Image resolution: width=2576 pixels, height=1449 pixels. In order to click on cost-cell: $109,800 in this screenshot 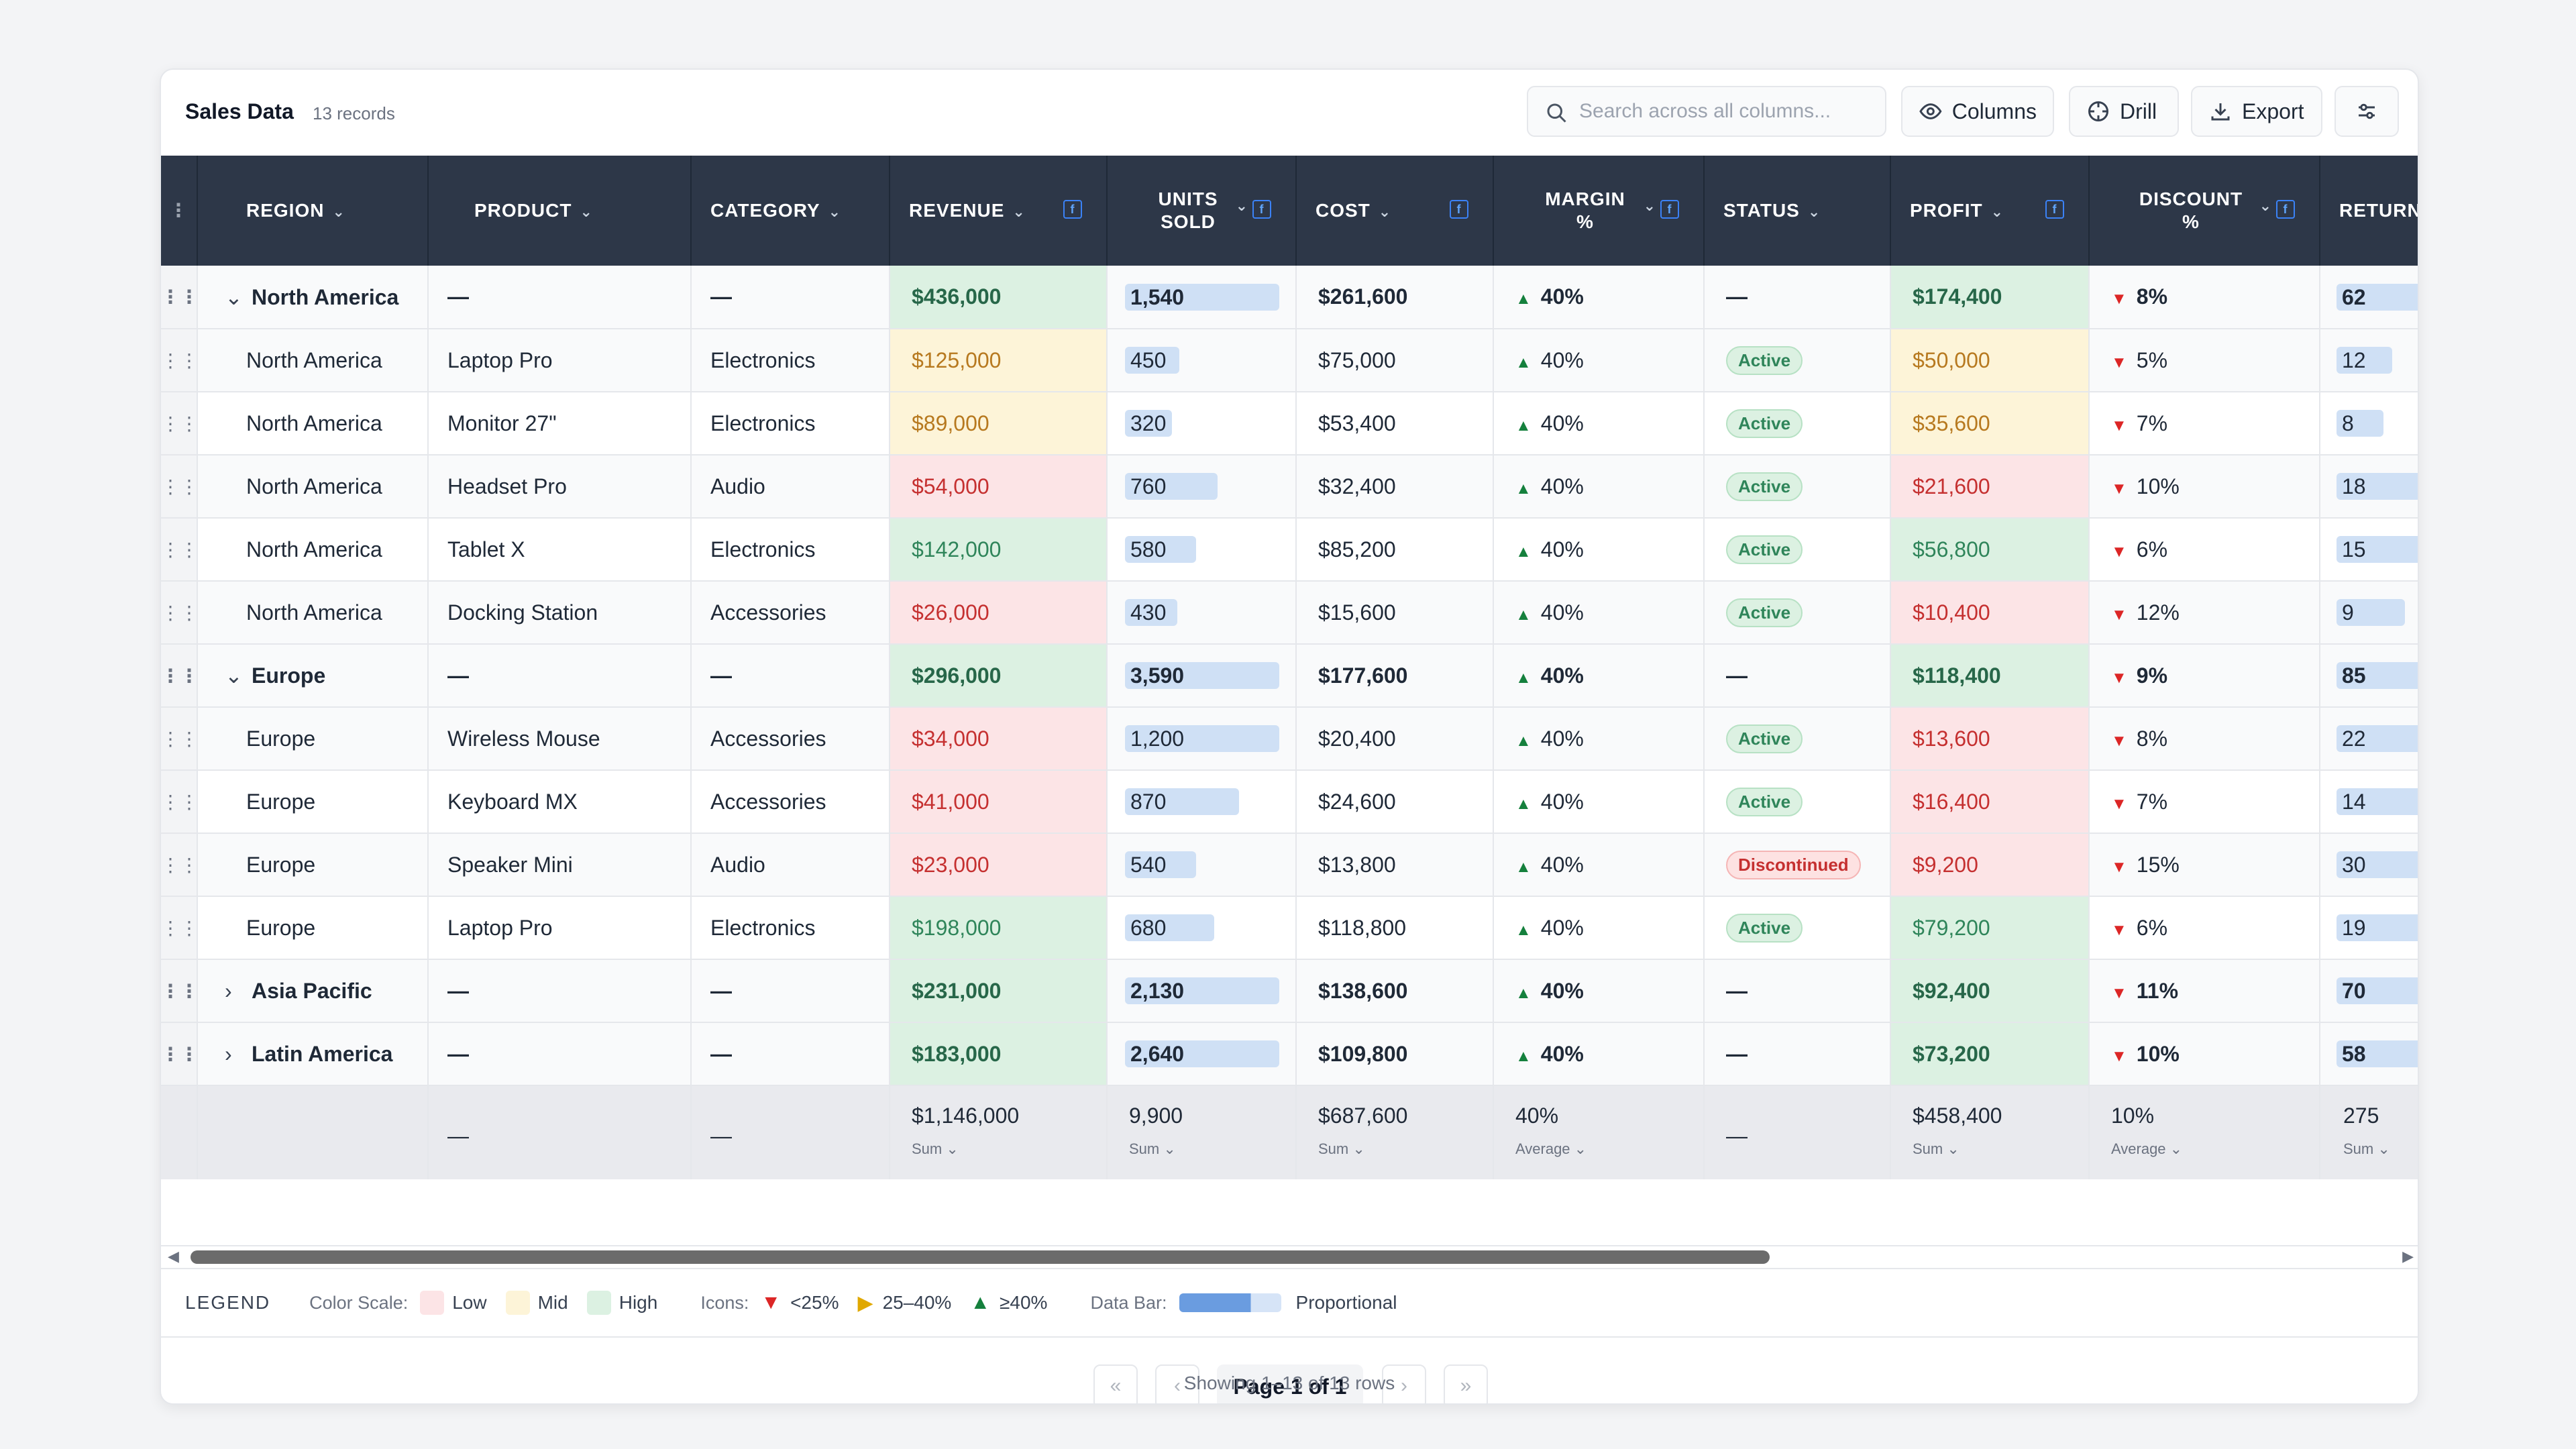, I will do `click(1395, 1054)`.